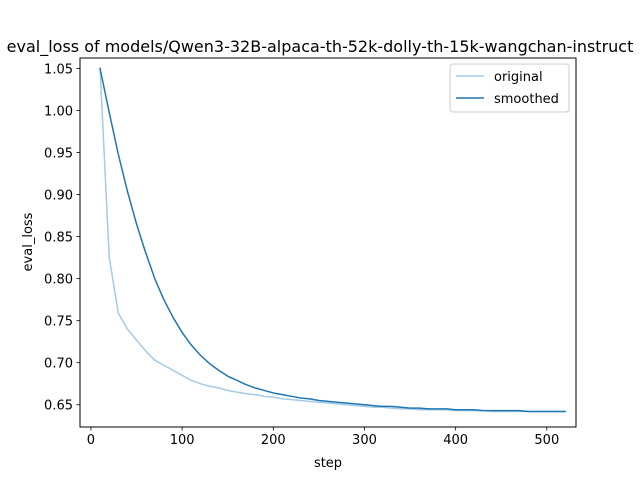 This screenshot has height=480, width=640. I want to click on x-tick-label: 500, so click(546, 440).